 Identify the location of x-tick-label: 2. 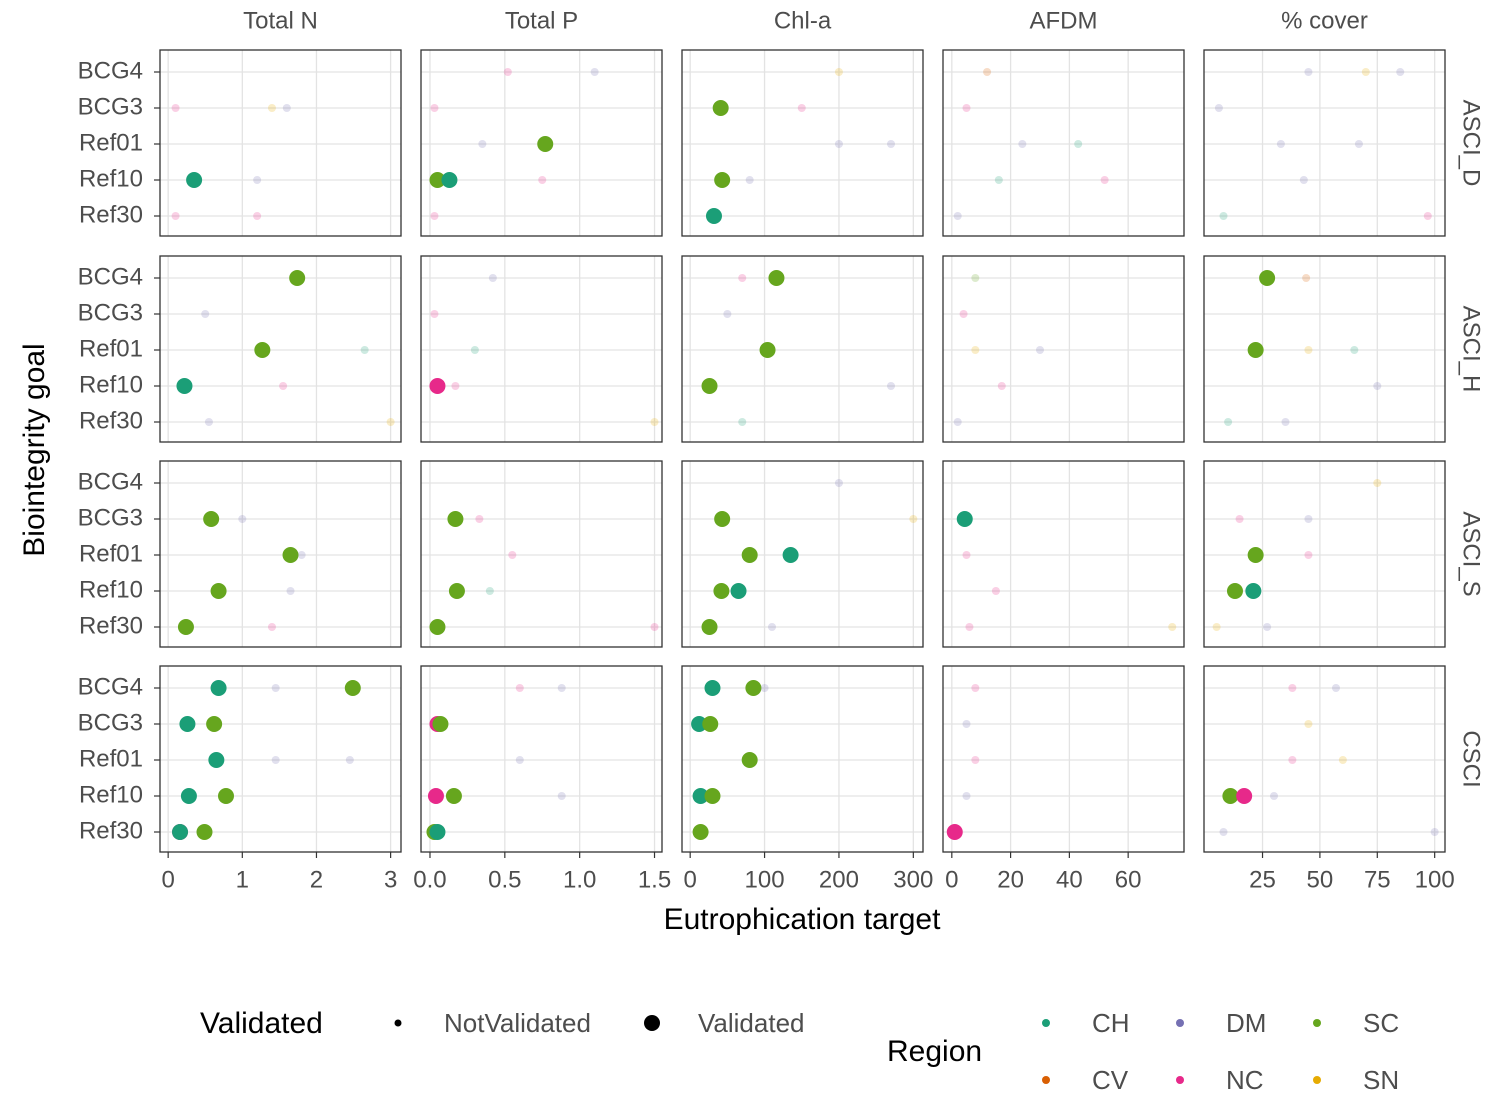
(316, 879).